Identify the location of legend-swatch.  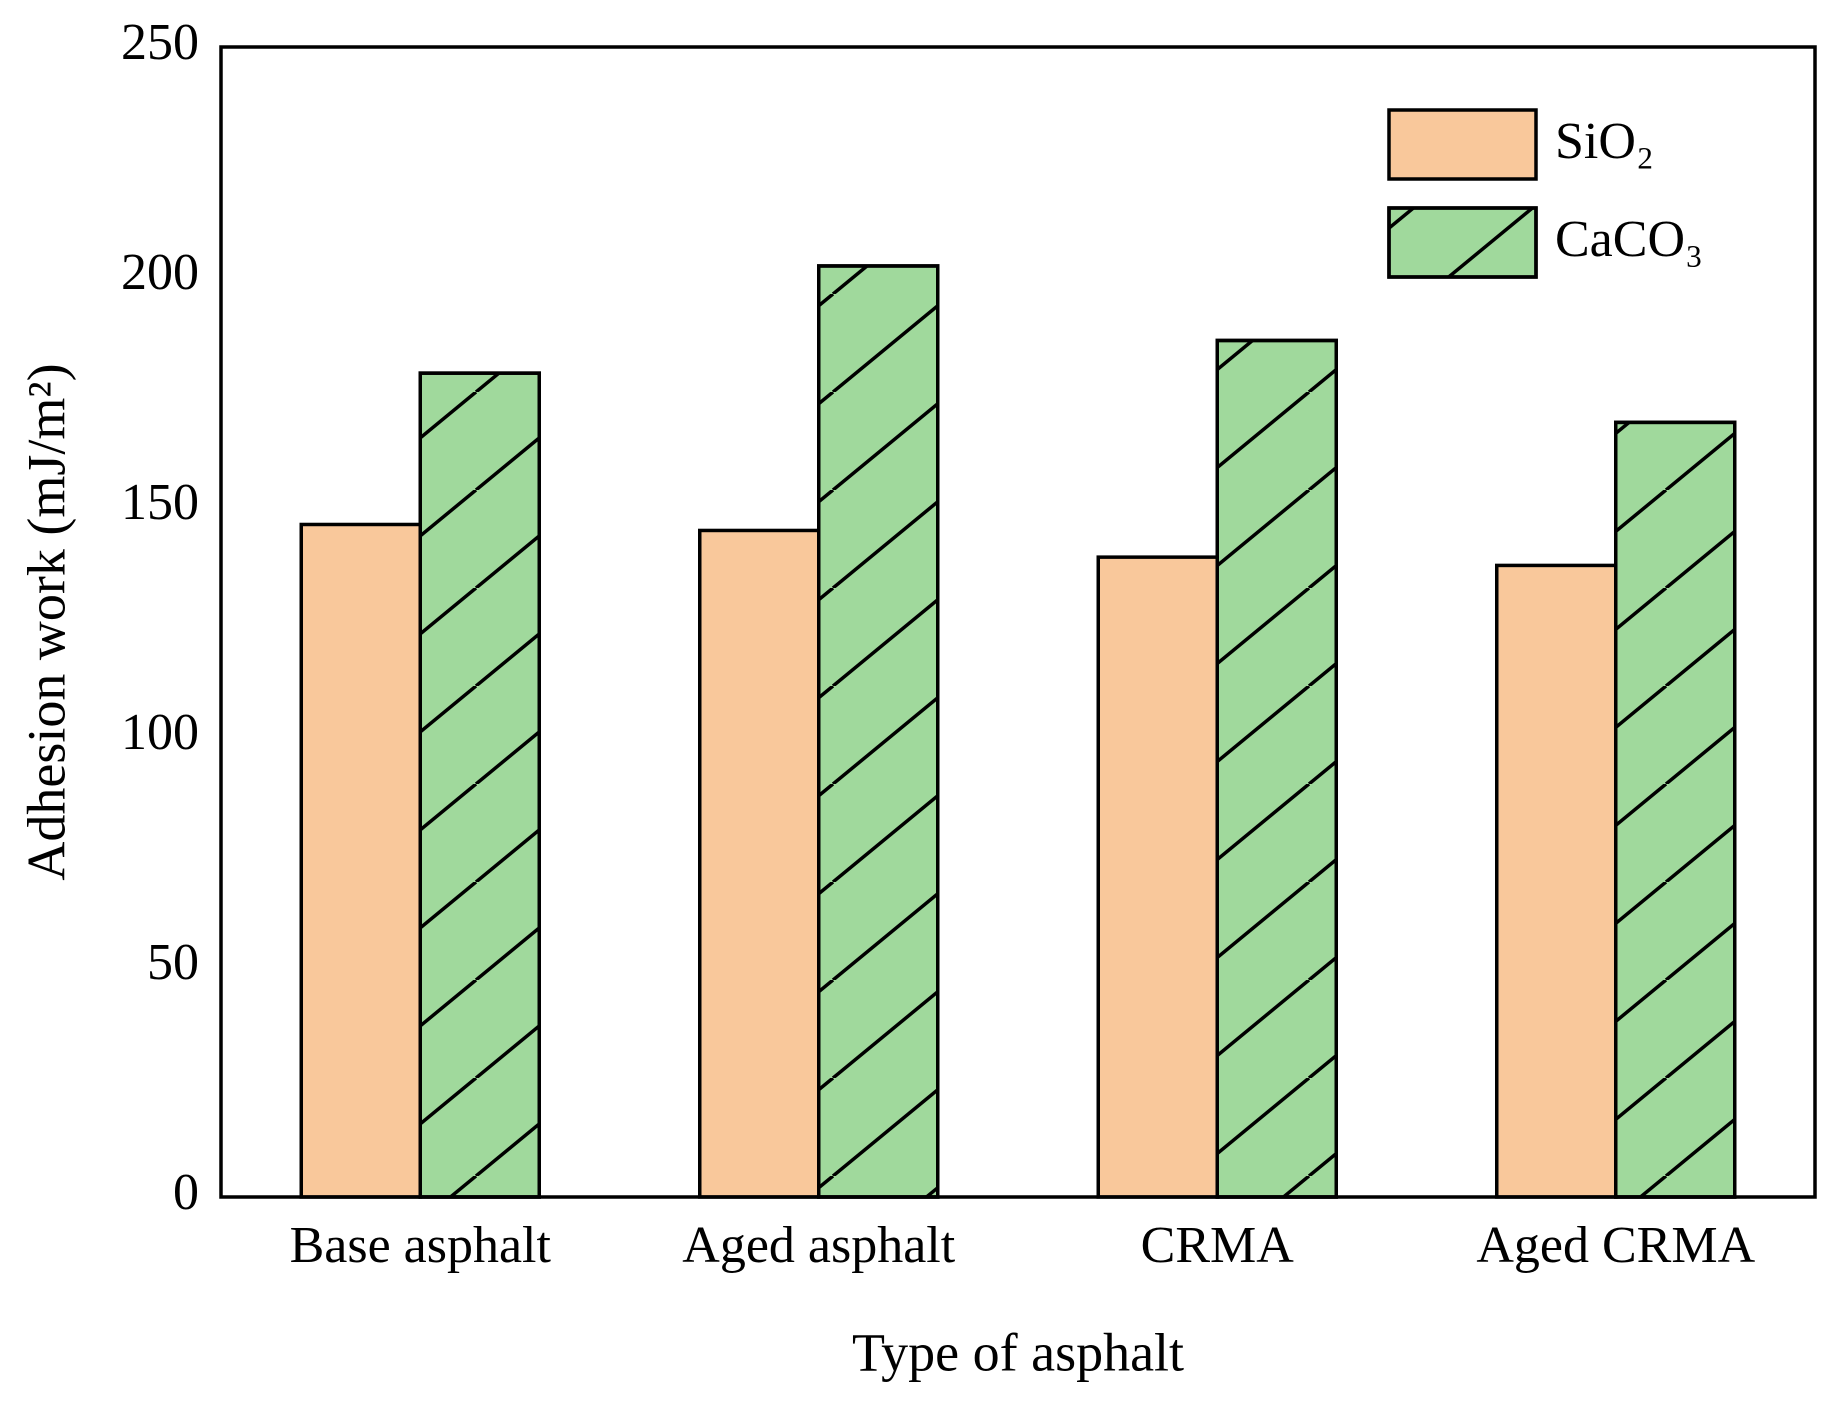
(1462, 144).